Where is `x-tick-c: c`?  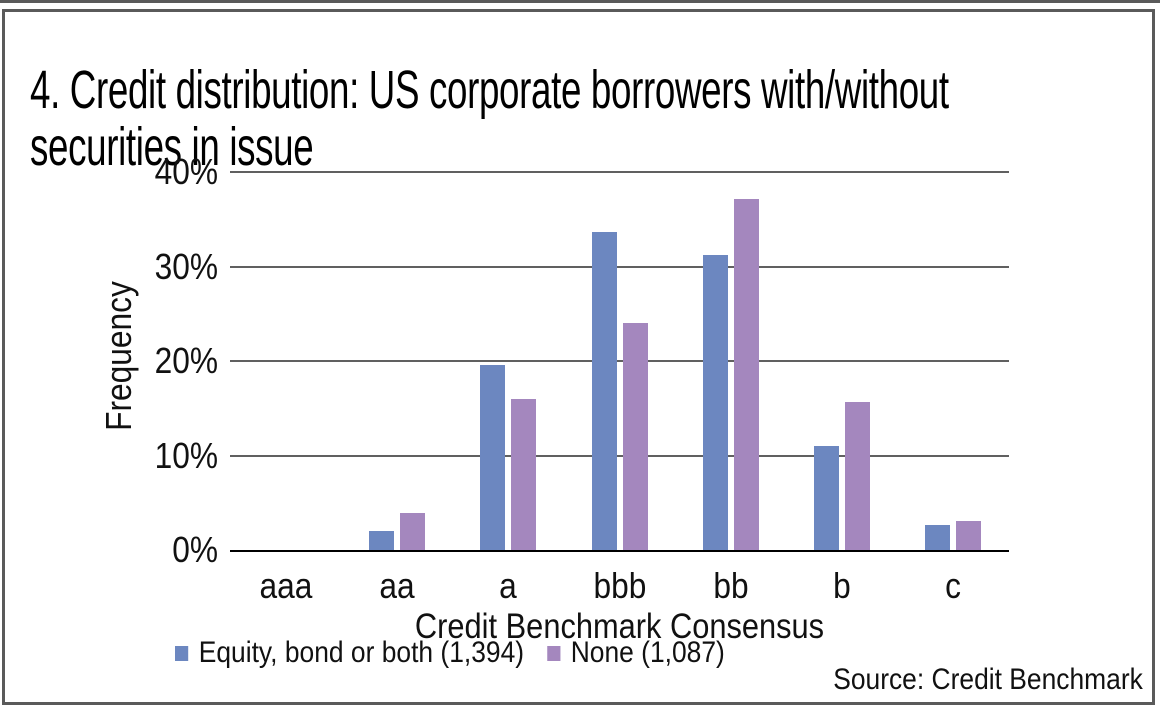
x-tick-c: c is located at coordinates (953, 585).